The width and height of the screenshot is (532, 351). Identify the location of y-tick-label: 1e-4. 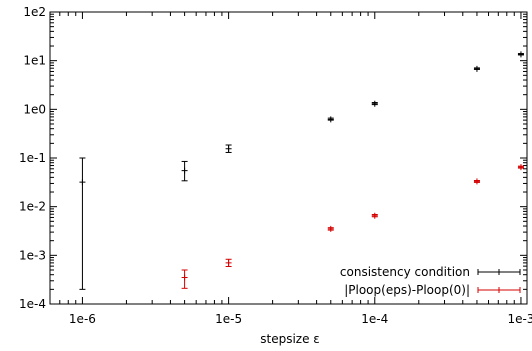
(32, 304).